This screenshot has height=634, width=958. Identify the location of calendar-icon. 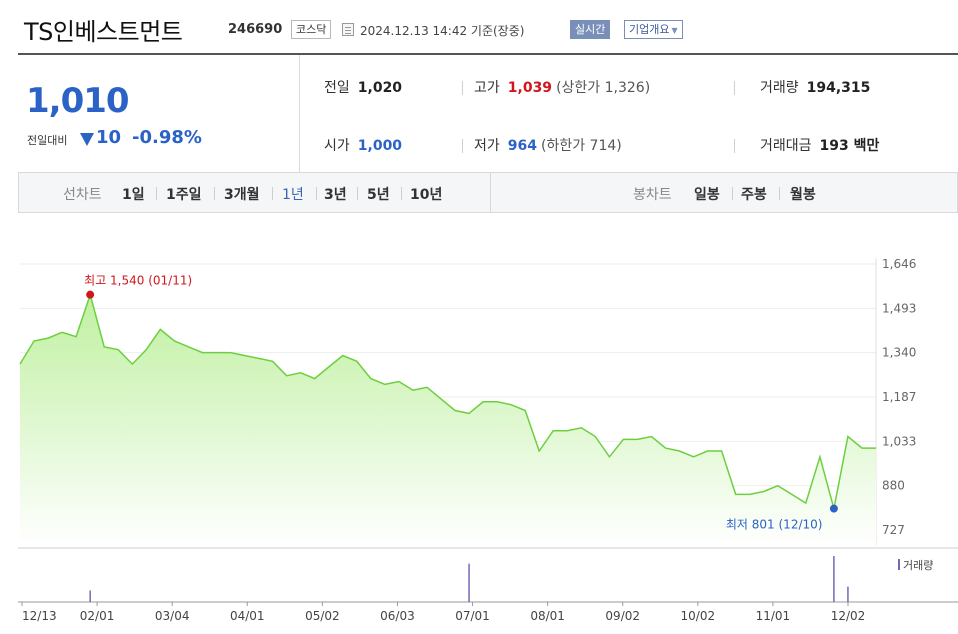
(348, 29).